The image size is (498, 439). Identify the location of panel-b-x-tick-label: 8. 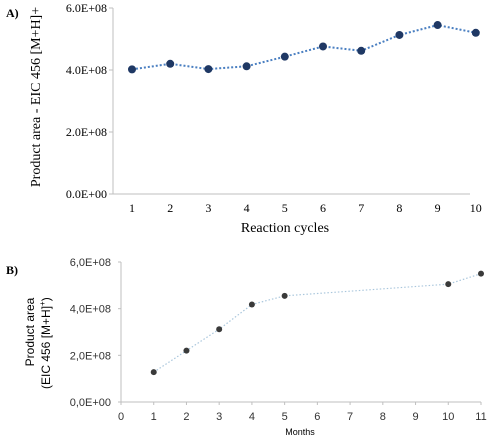
(383, 417).